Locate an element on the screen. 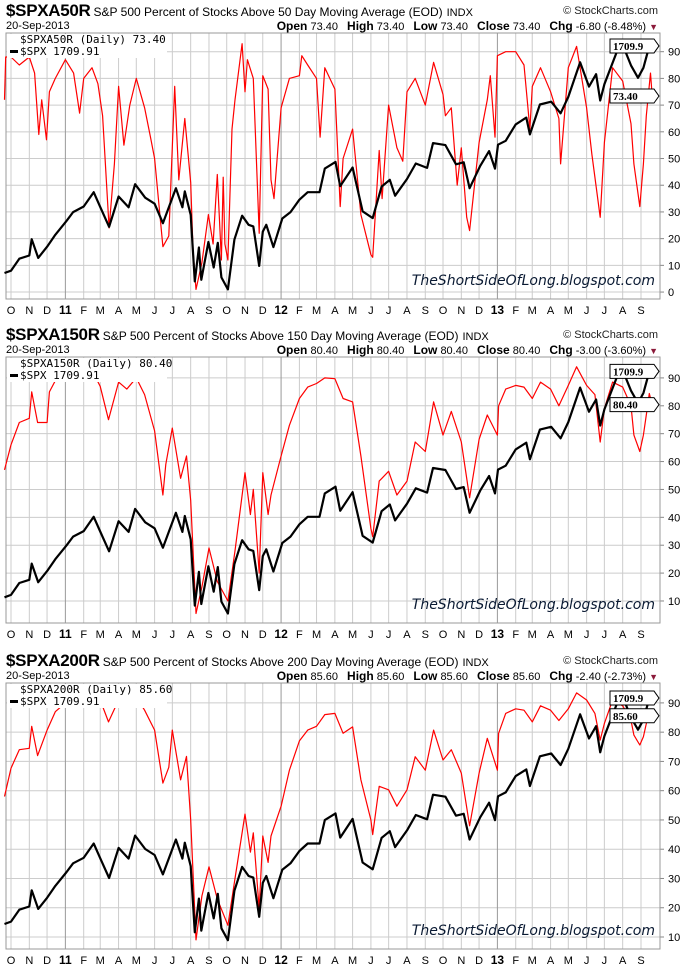  value-tag-text: 73.40 is located at coordinates (625, 97).